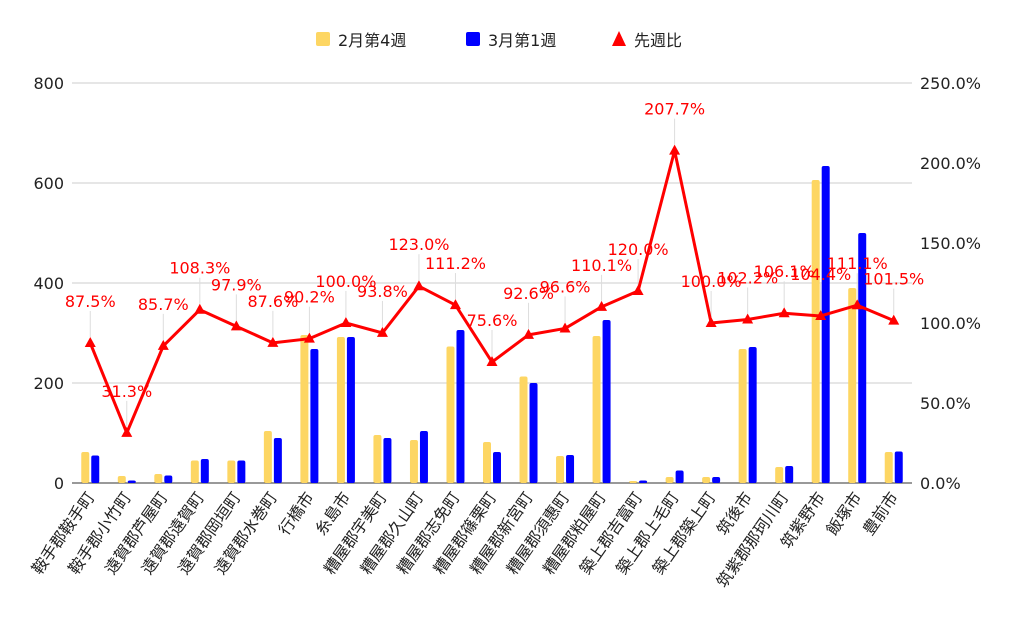  I want to click on ratio-data-label: 97.9%, so click(236, 284).